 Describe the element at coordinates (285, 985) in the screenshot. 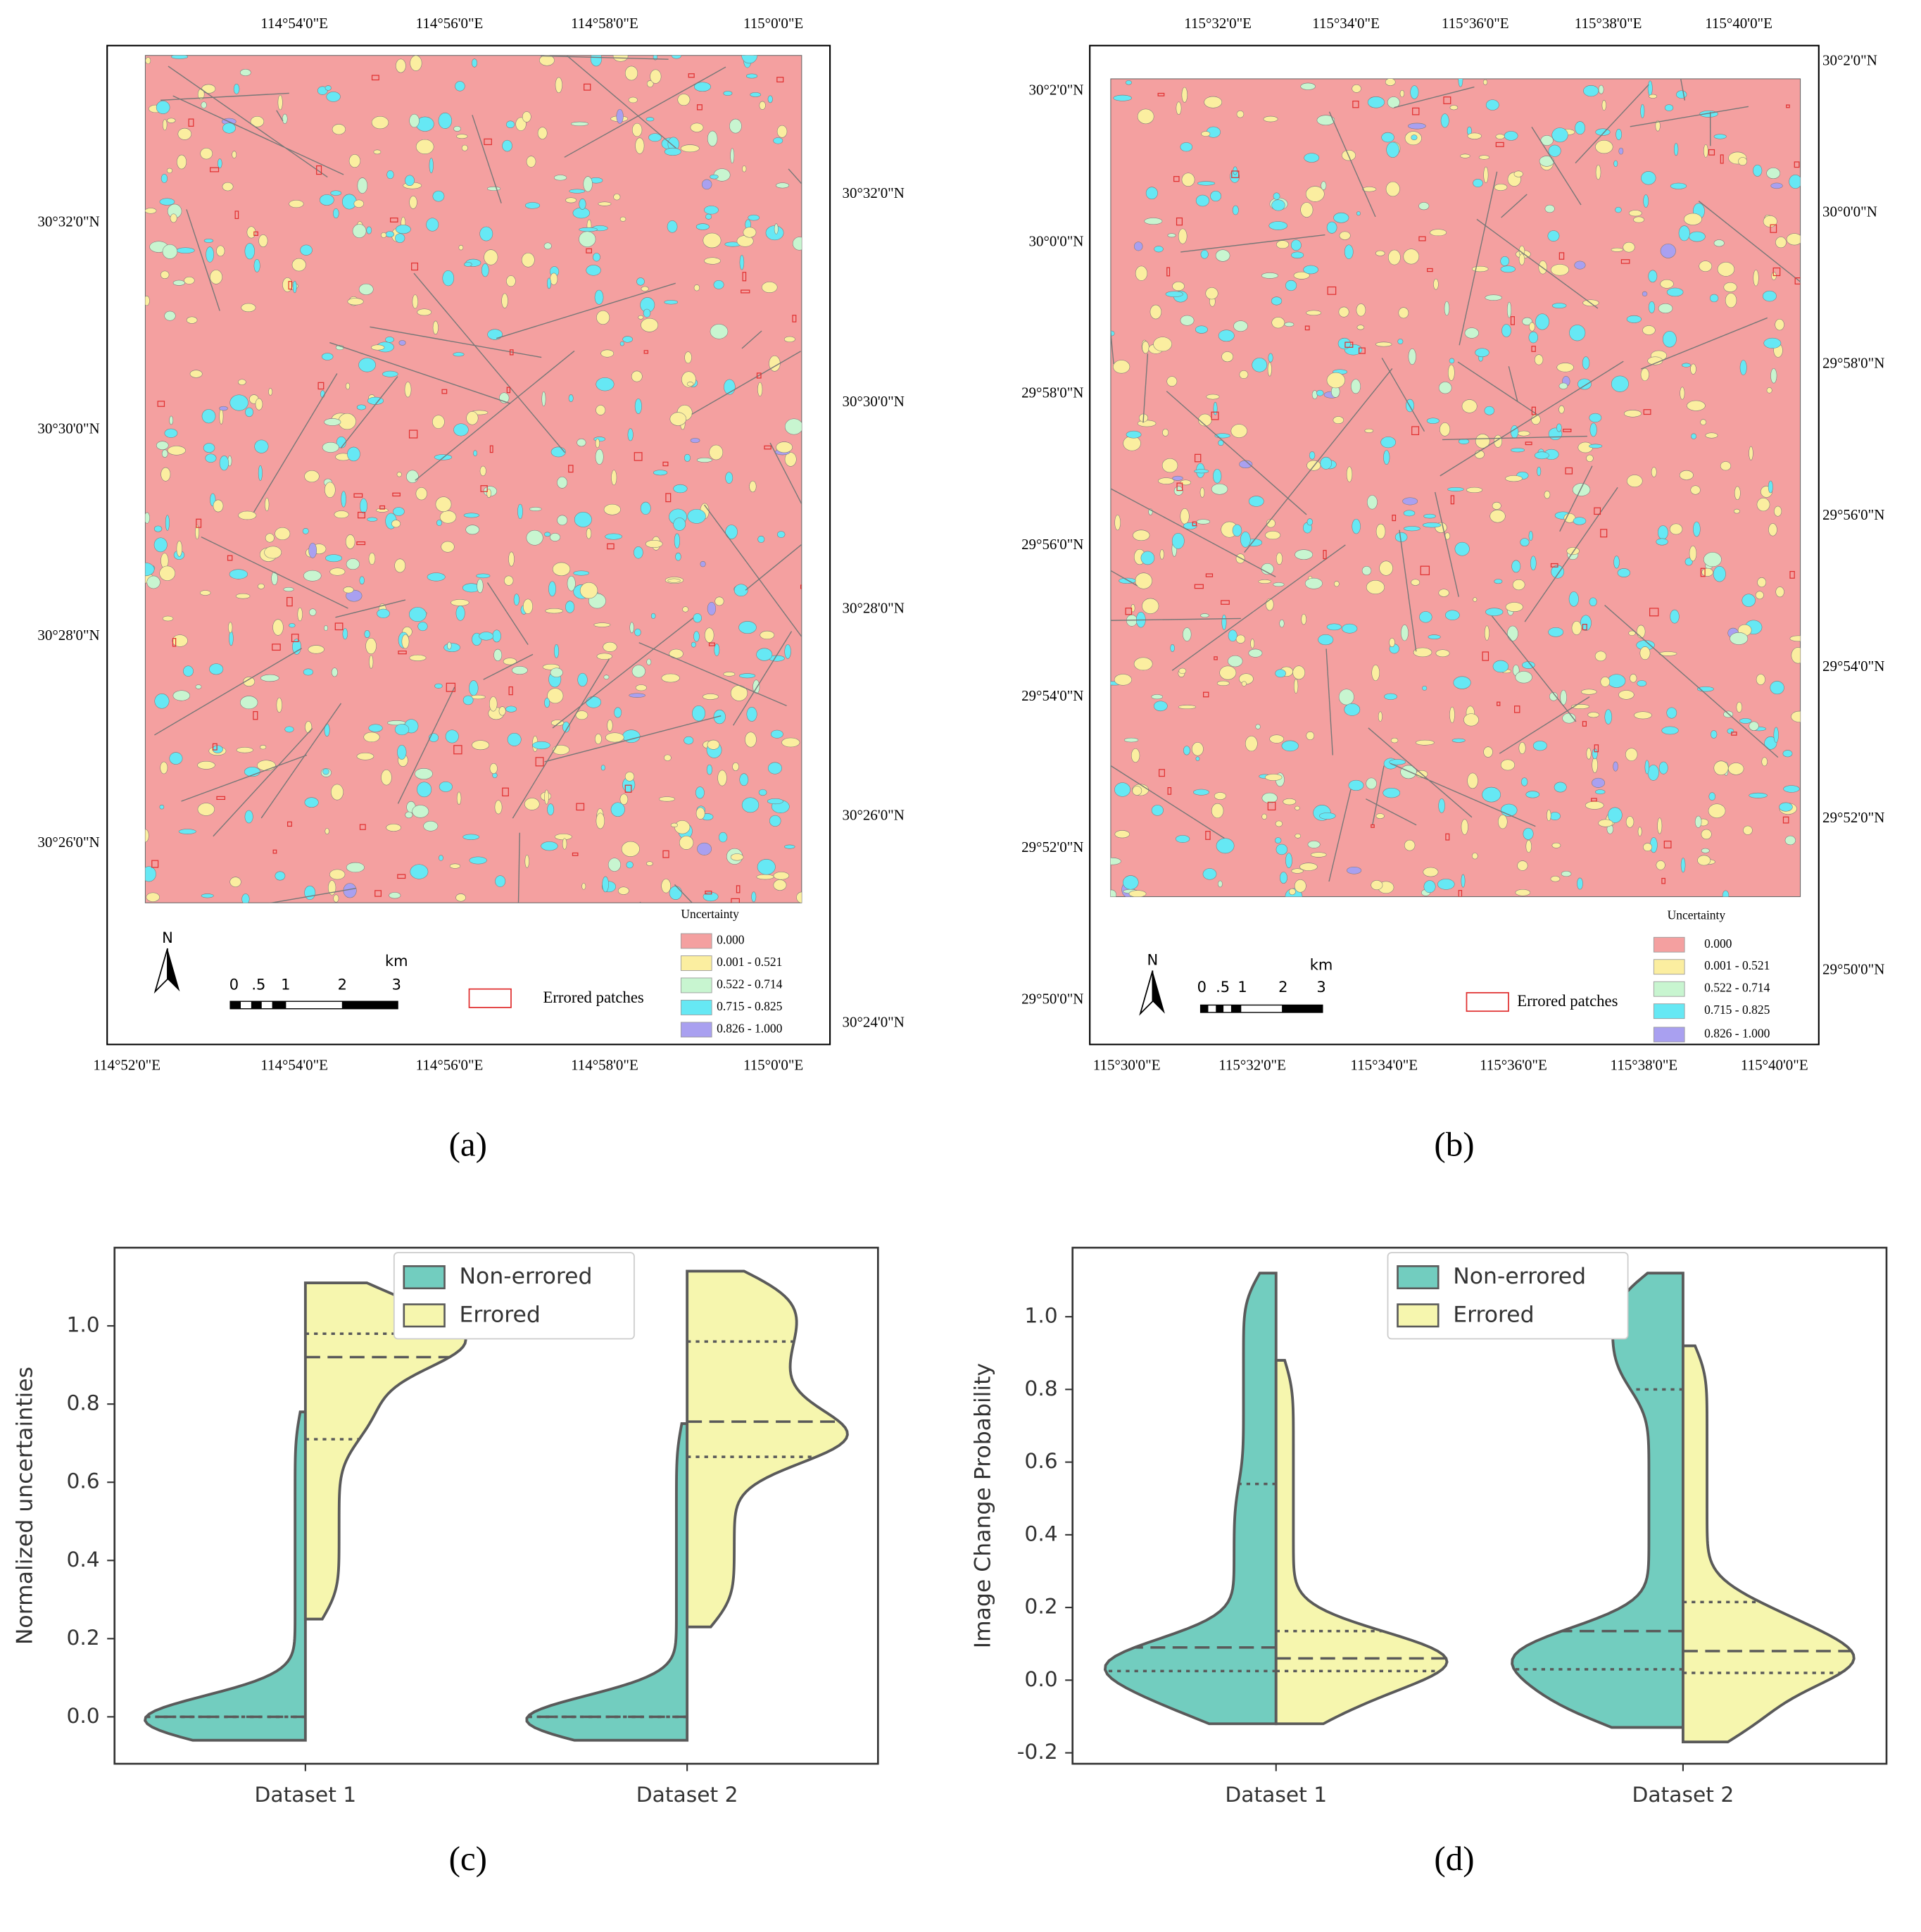

I see `scale-label: 1` at that location.